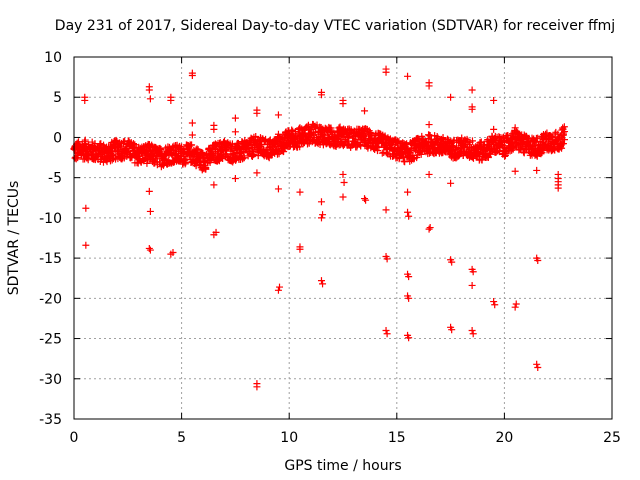 Image resolution: width=640 pixels, height=480 pixels. I want to click on x-axis-label: GPS time / hours, so click(342, 466).